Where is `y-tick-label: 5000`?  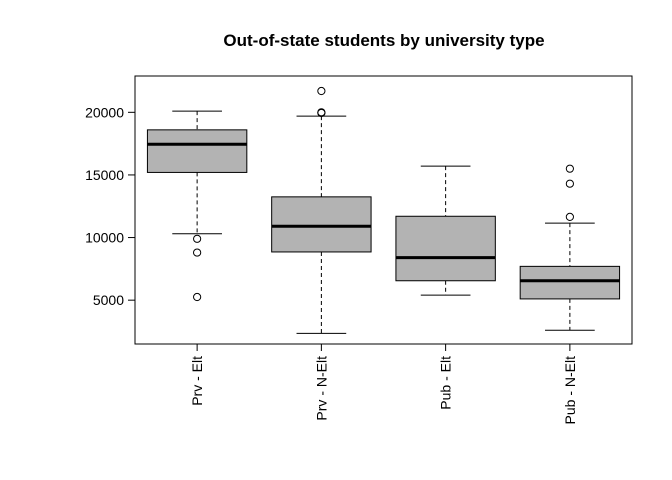 y-tick-label: 5000 is located at coordinates (108, 300).